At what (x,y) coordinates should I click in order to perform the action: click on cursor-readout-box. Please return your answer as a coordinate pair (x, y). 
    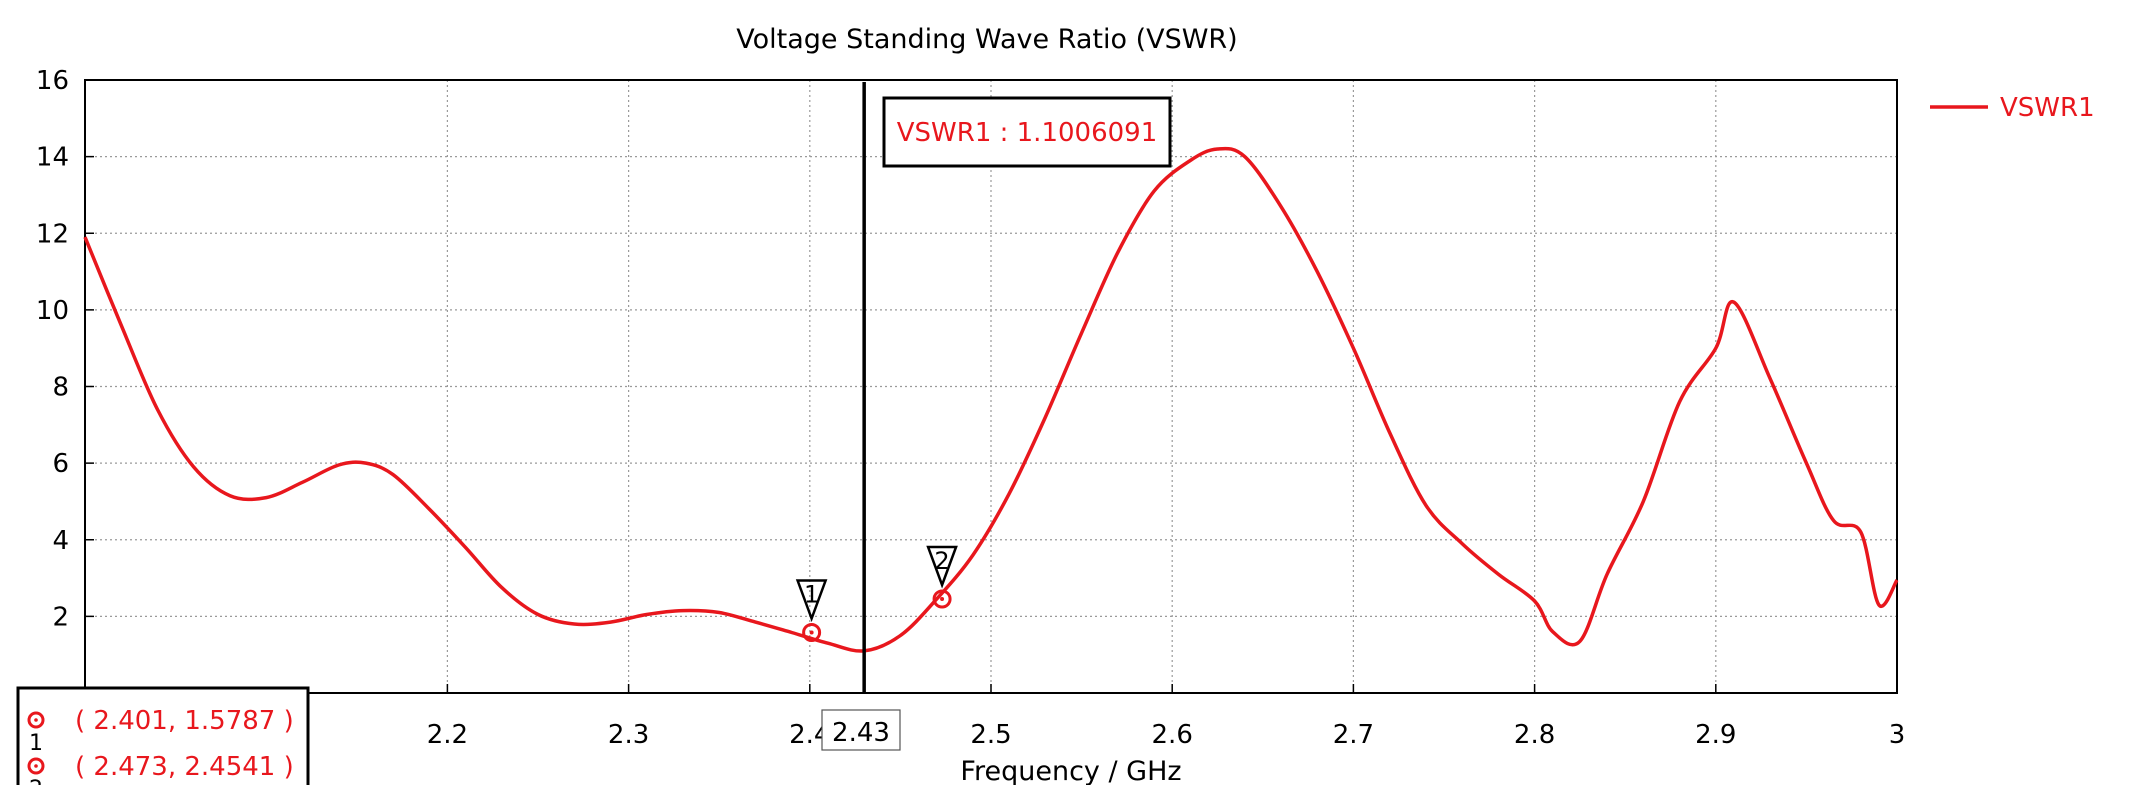
    Looking at the image, I should click on (1027, 132).